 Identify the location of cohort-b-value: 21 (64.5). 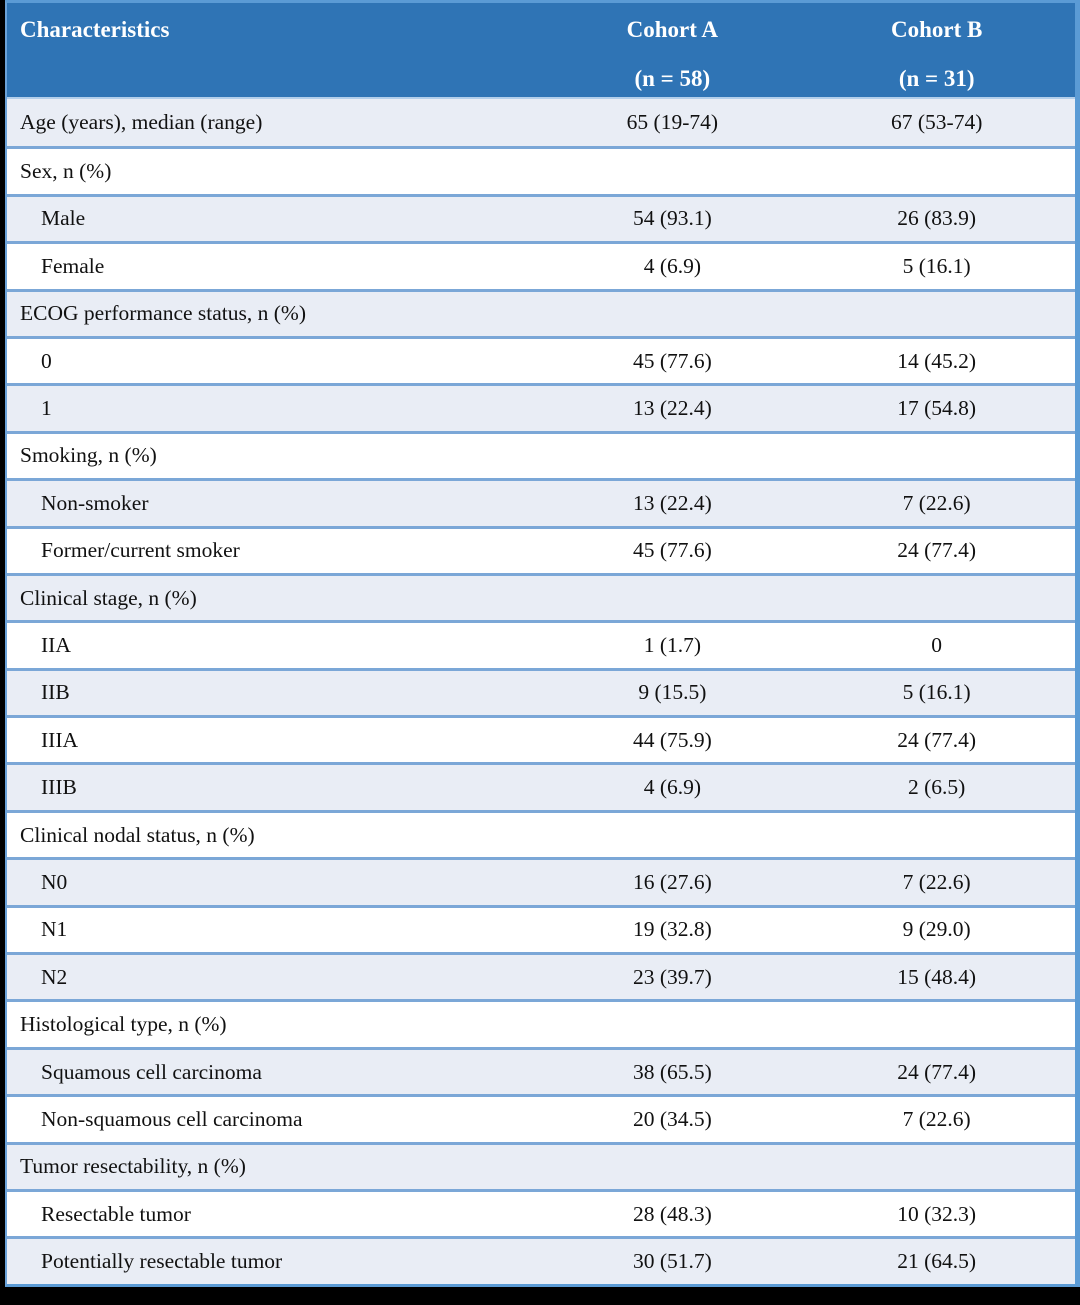
(937, 1261).